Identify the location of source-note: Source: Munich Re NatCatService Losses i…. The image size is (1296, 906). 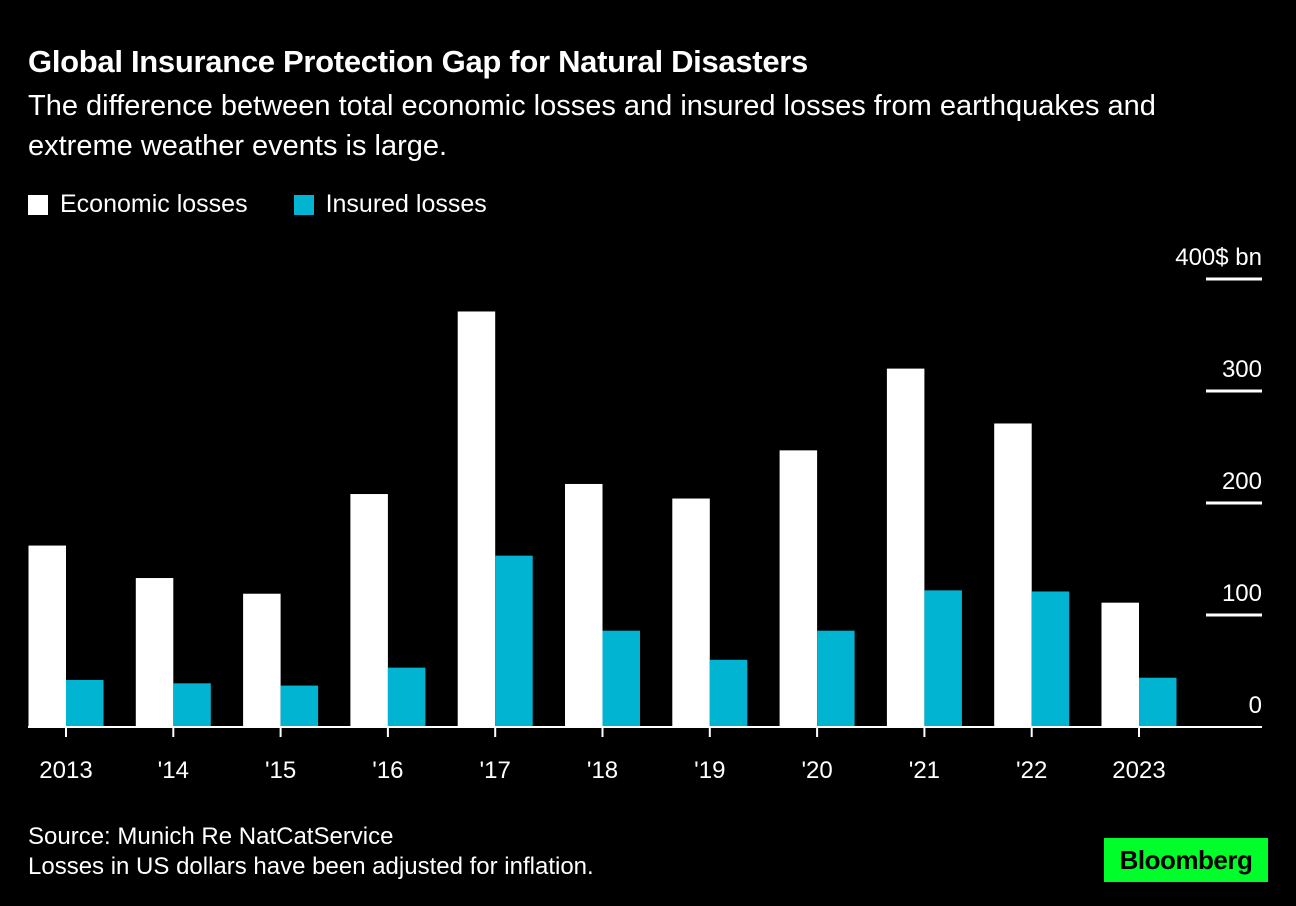
(311, 852).